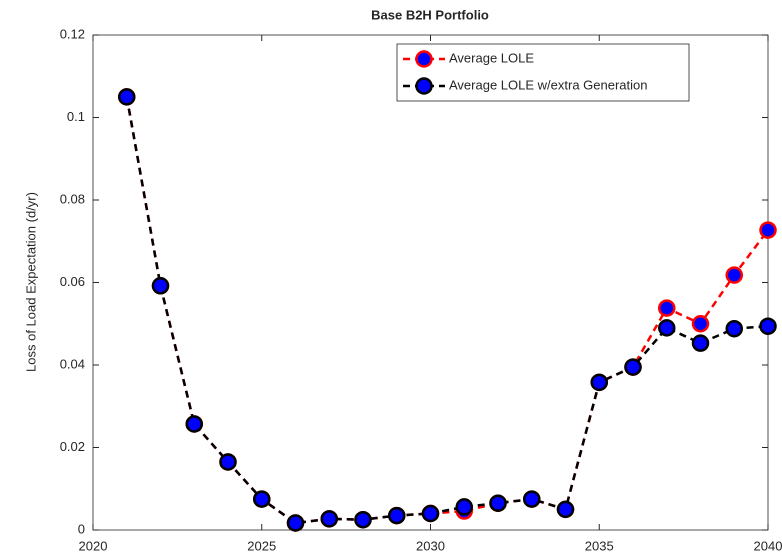 This screenshot has width=782, height=559. Describe the element at coordinates (72, 198) in the screenshot. I see `y-tick-label: 0.08` at that location.